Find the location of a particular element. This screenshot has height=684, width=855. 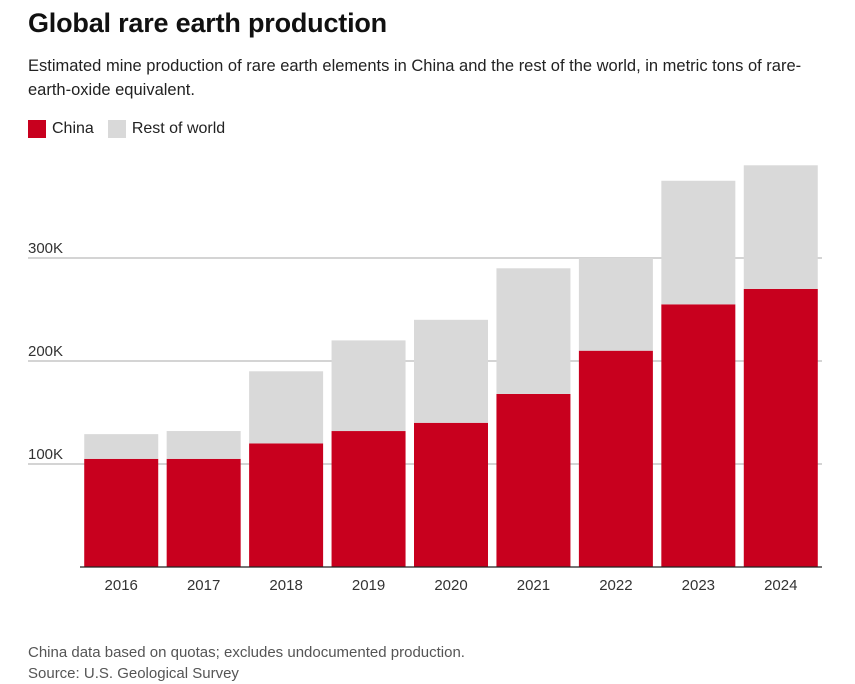

china-swatch is located at coordinates (37, 129).